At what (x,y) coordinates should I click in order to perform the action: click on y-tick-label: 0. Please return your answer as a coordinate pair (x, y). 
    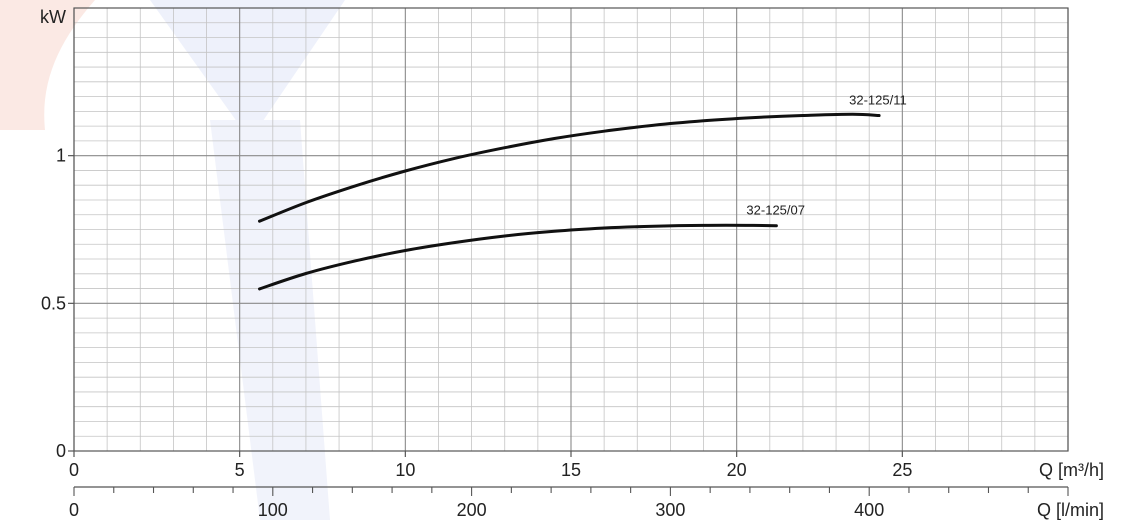
    Looking at the image, I should click on (61, 451).